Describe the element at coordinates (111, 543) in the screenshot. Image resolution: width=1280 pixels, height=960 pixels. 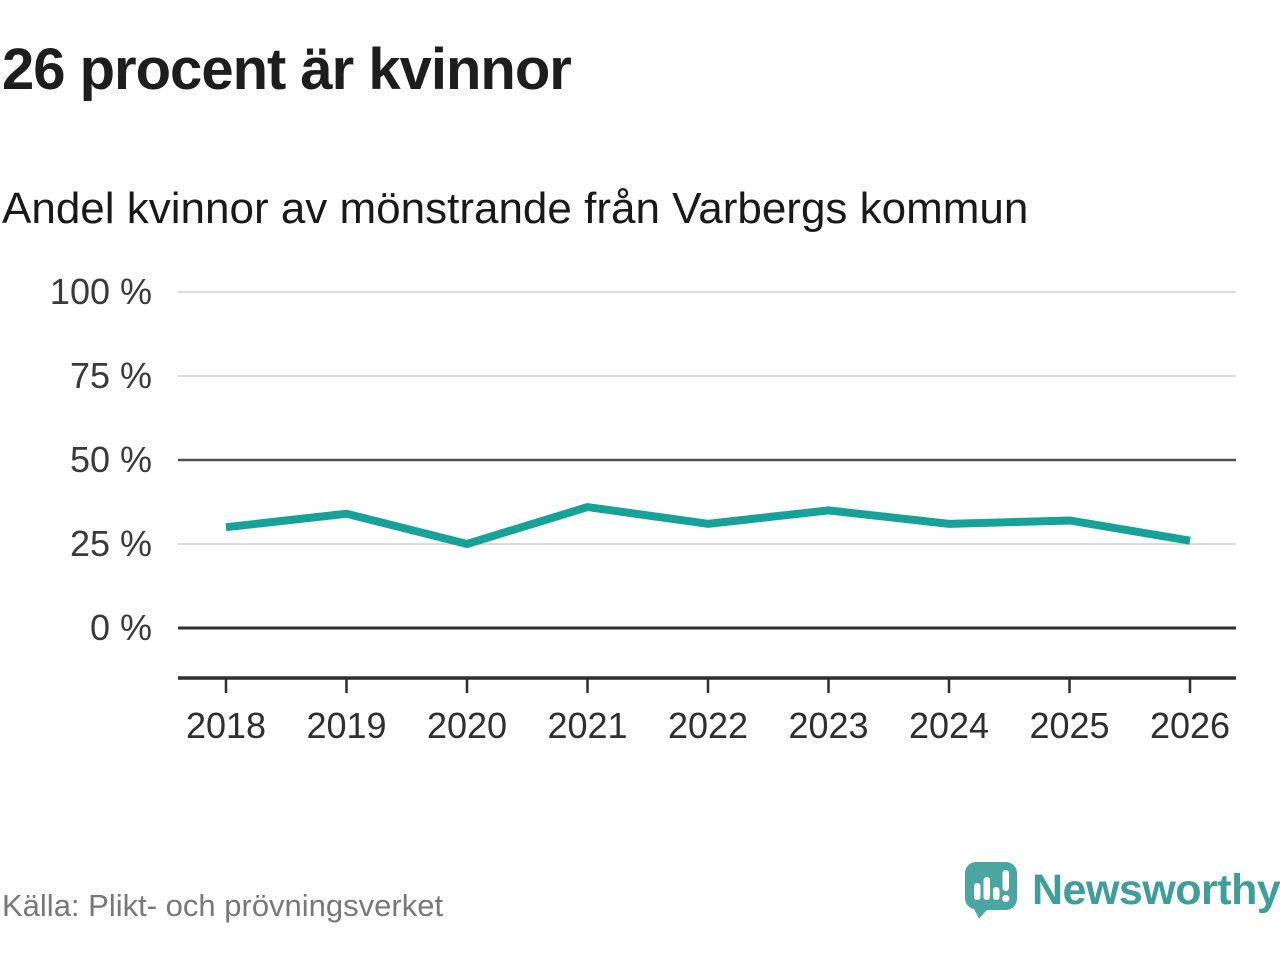
I see `y-tick-label: 25 %` at that location.